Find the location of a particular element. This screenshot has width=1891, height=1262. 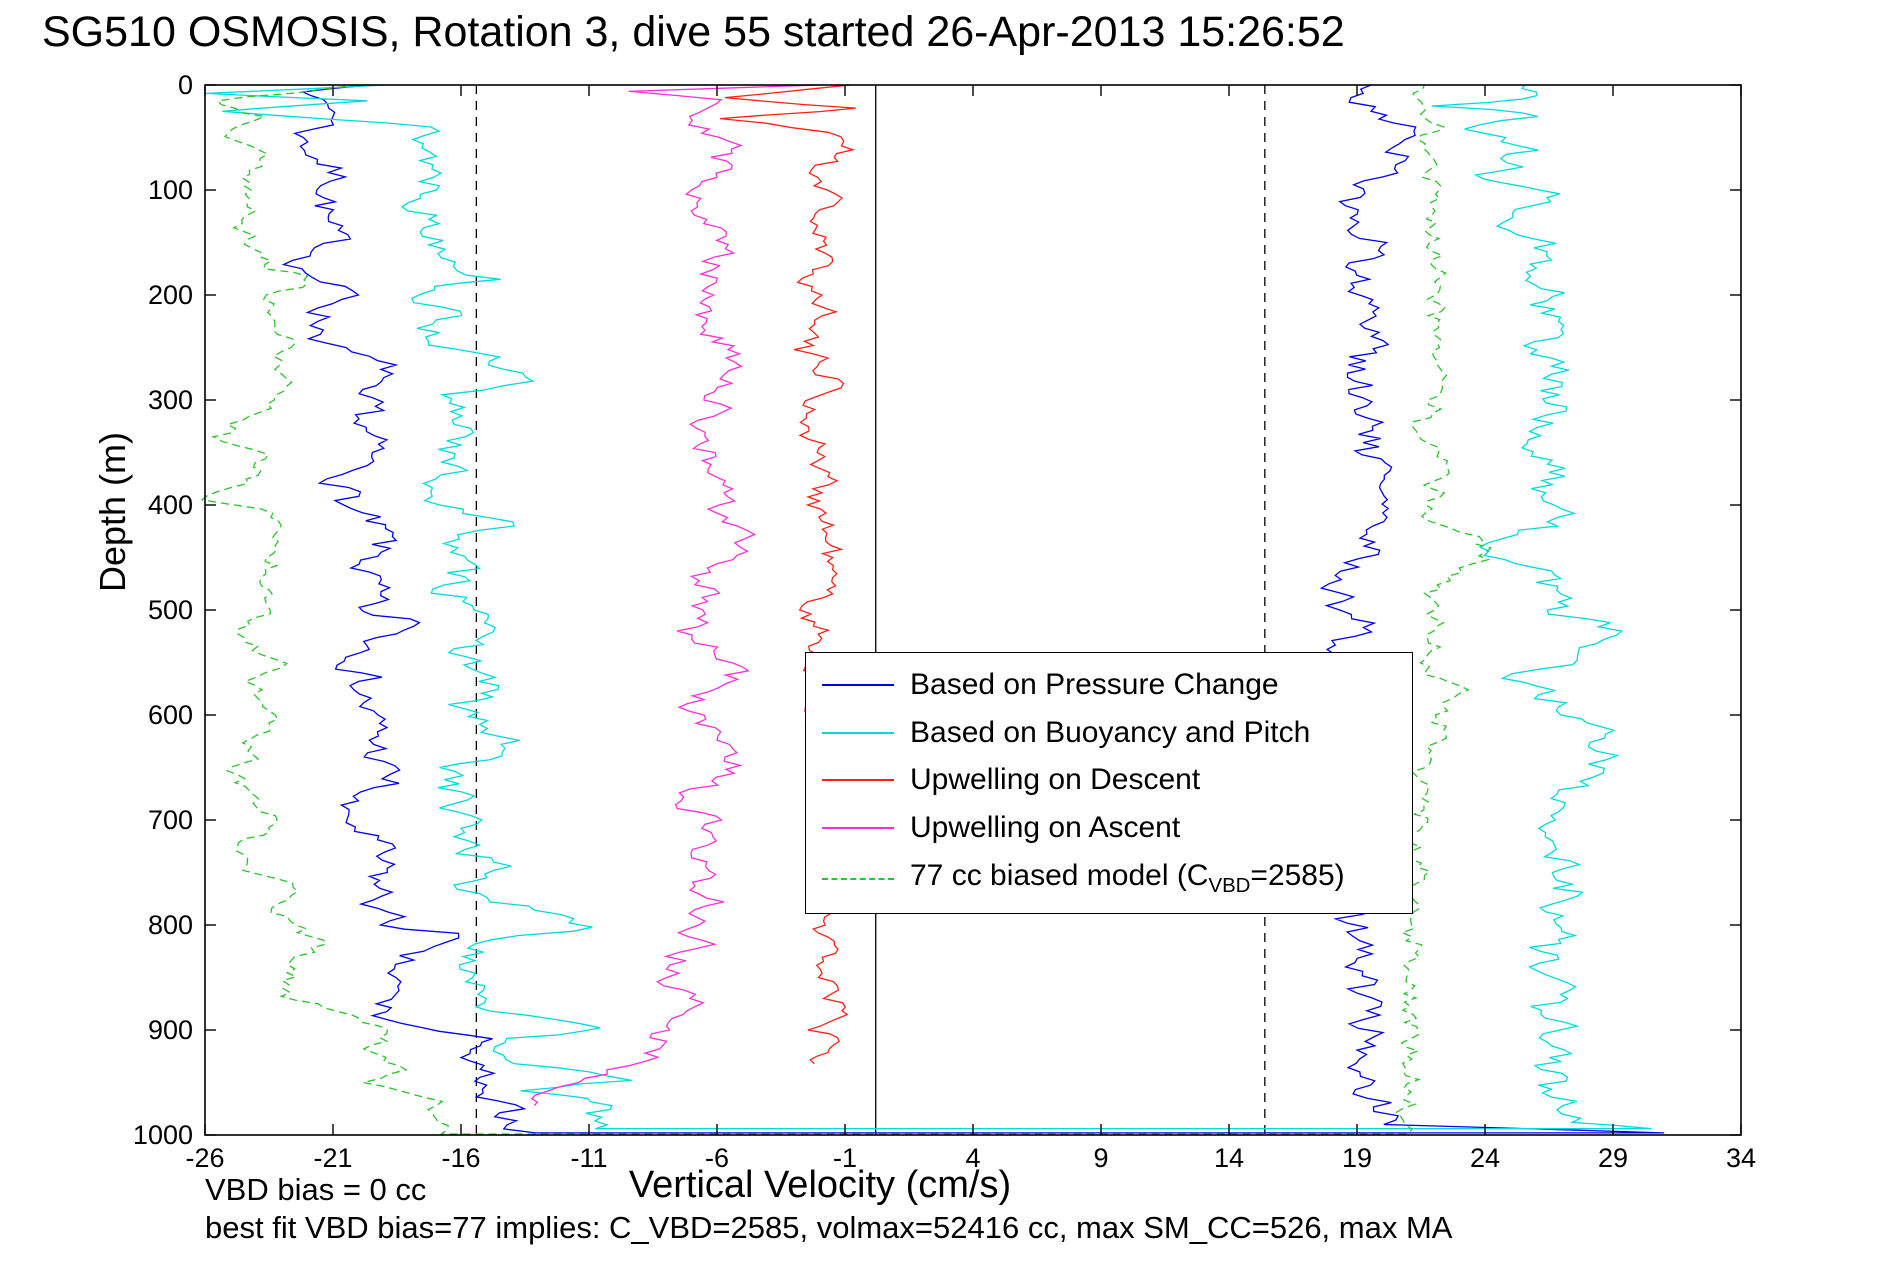

vbd-bias-annotation: VBD bias = 0 cc is located at coordinates (316, 1189).